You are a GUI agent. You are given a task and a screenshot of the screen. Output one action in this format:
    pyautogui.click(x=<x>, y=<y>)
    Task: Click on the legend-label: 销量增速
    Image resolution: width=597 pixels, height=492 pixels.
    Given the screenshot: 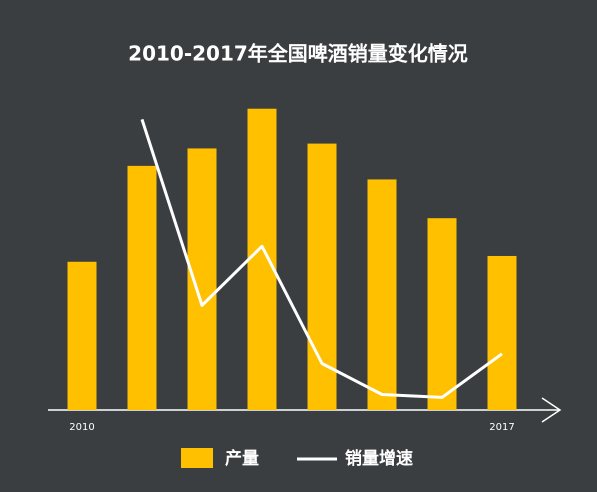 What is the action you would take?
    pyautogui.click(x=379, y=458)
    